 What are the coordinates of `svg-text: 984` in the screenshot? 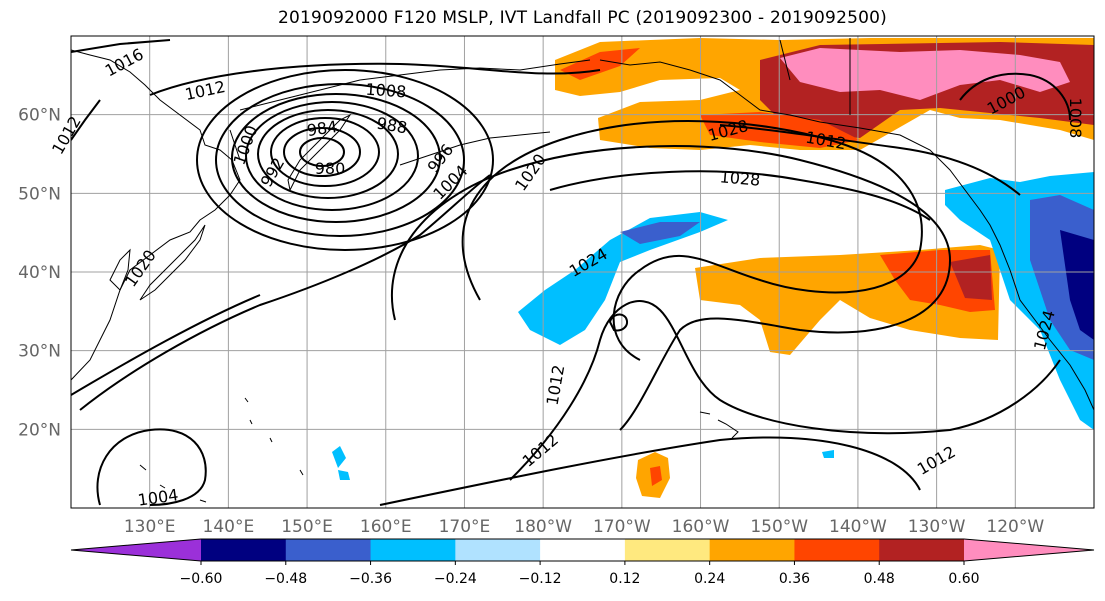 It's located at (322, 128).